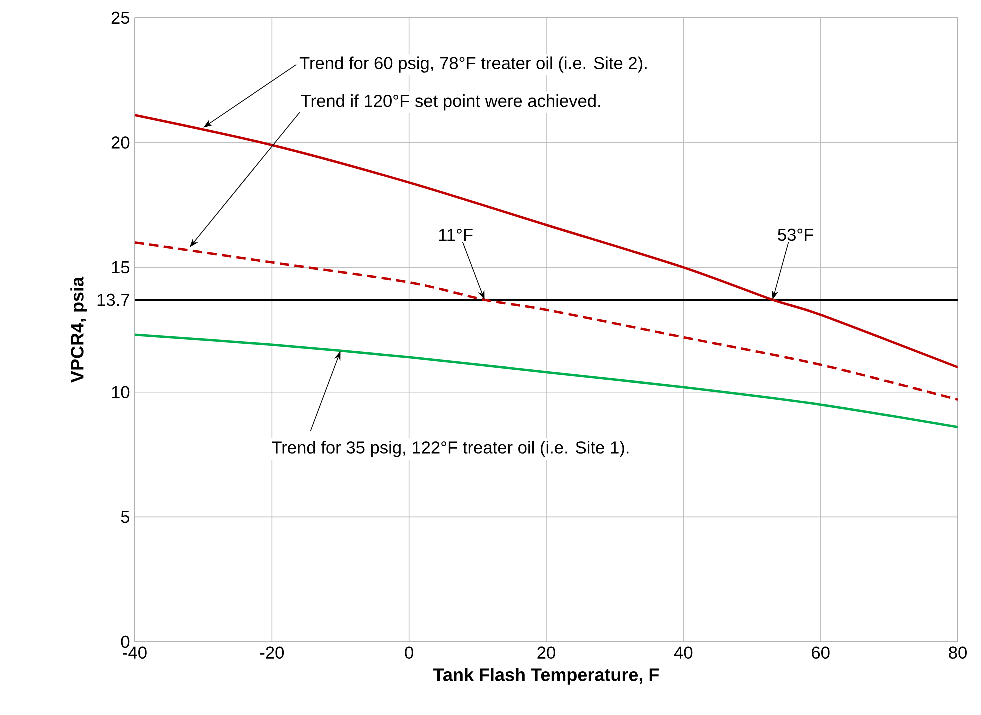 The image size is (981, 715). What do you see at coordinates (683, 652) in the screenshot?
I see `x-tick-label: 40` at bounding box center [683, 652].